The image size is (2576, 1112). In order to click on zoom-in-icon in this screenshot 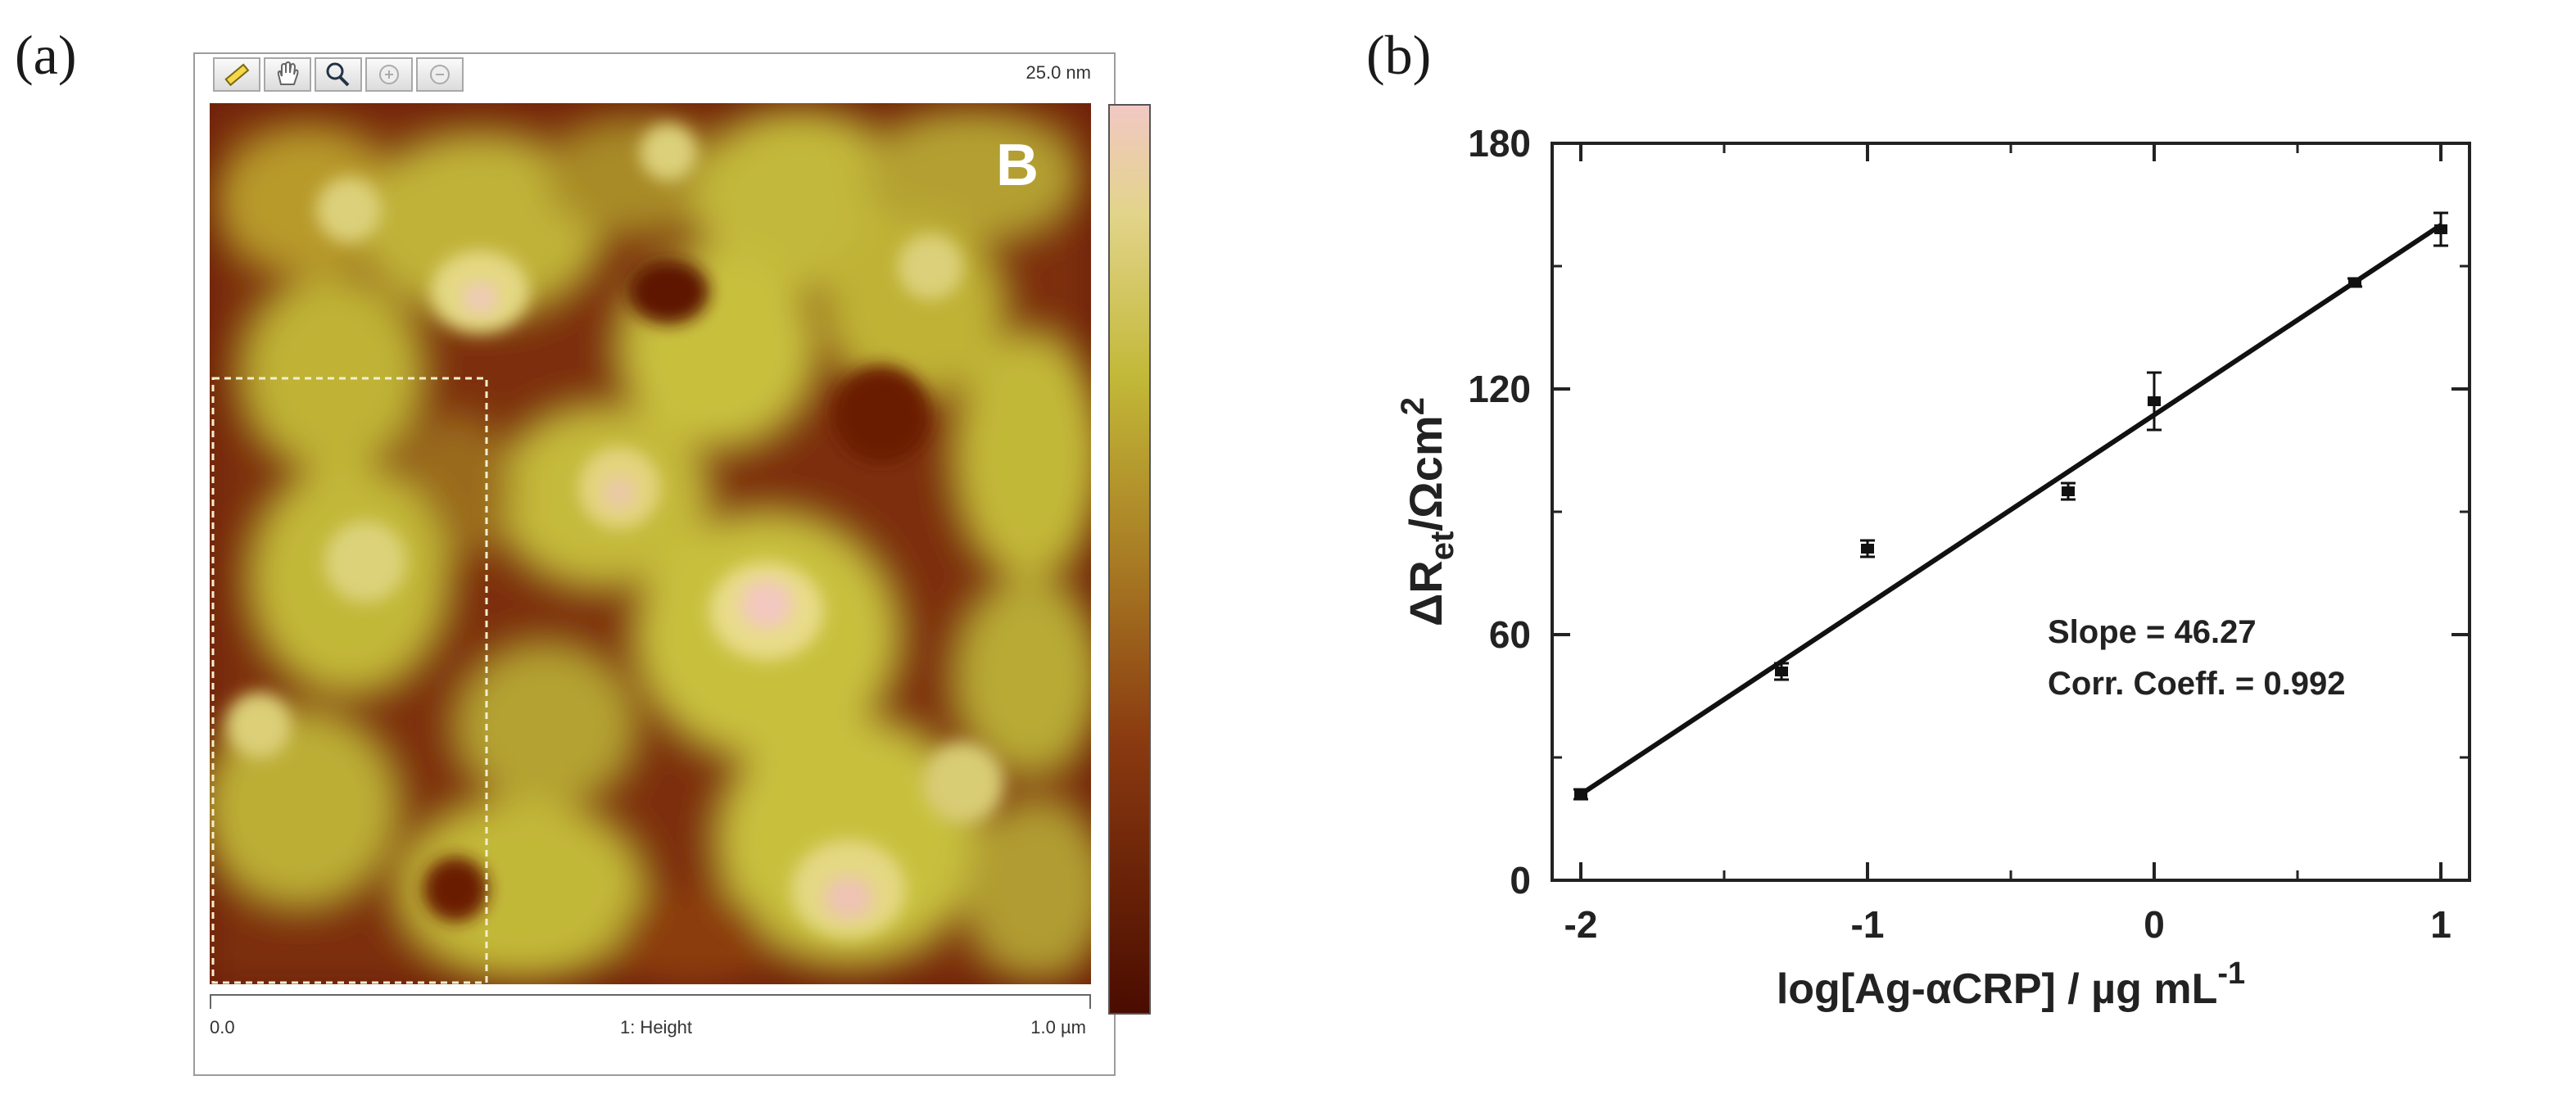, I will do `click(389, 74)`.